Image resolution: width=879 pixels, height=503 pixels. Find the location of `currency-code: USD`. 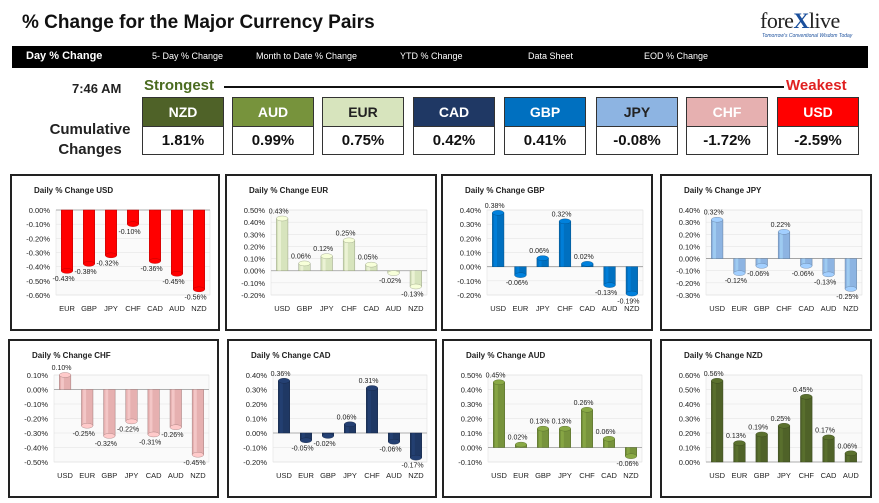

currency-code: USD is located at coordinates (818, 112).